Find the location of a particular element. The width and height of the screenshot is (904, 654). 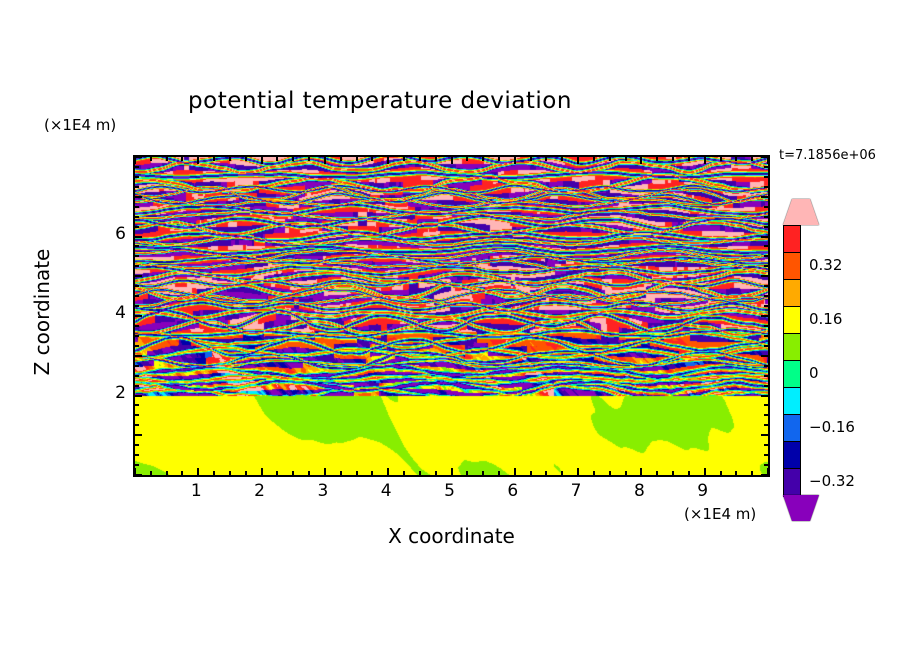

colorbar-extend-min is located at coordinates (801, 508).